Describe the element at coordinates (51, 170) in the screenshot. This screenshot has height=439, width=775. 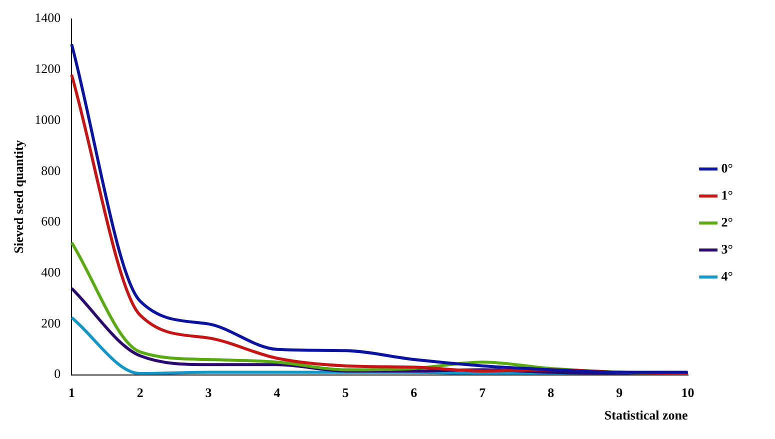
I see `y-tick-label: 800` at that location.